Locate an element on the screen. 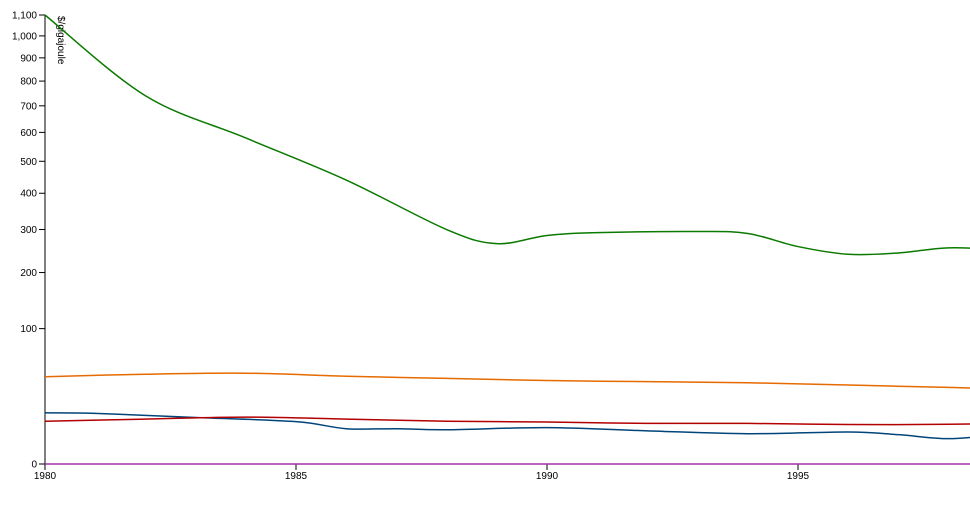 The height and width of the screenshot is (505, 970). y-axis-title: $/gigajoule is located at coordinates (60, 40).